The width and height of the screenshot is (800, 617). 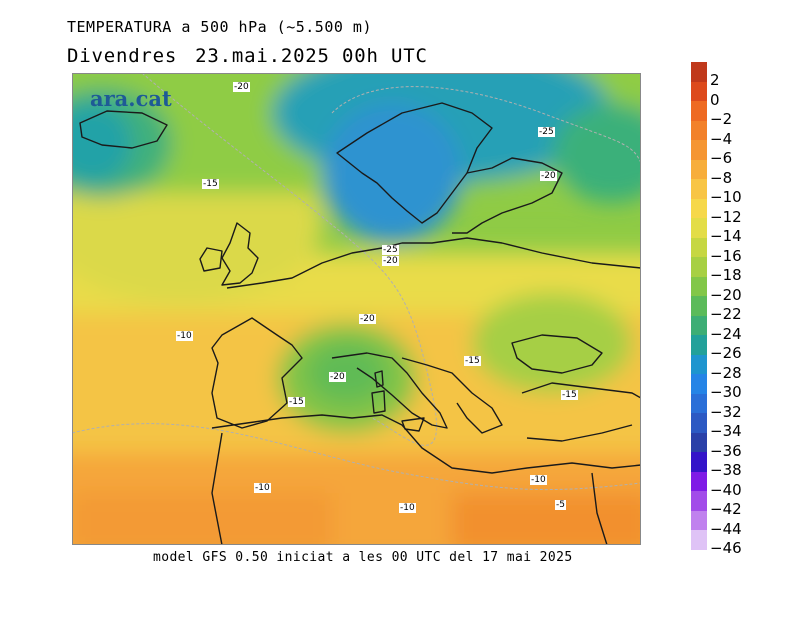 What do you see at coordinates (311, 56) in the screenshot?
I see `valid-date: 23.mai.2025 00h UTC` at bounding box center [311, 56].